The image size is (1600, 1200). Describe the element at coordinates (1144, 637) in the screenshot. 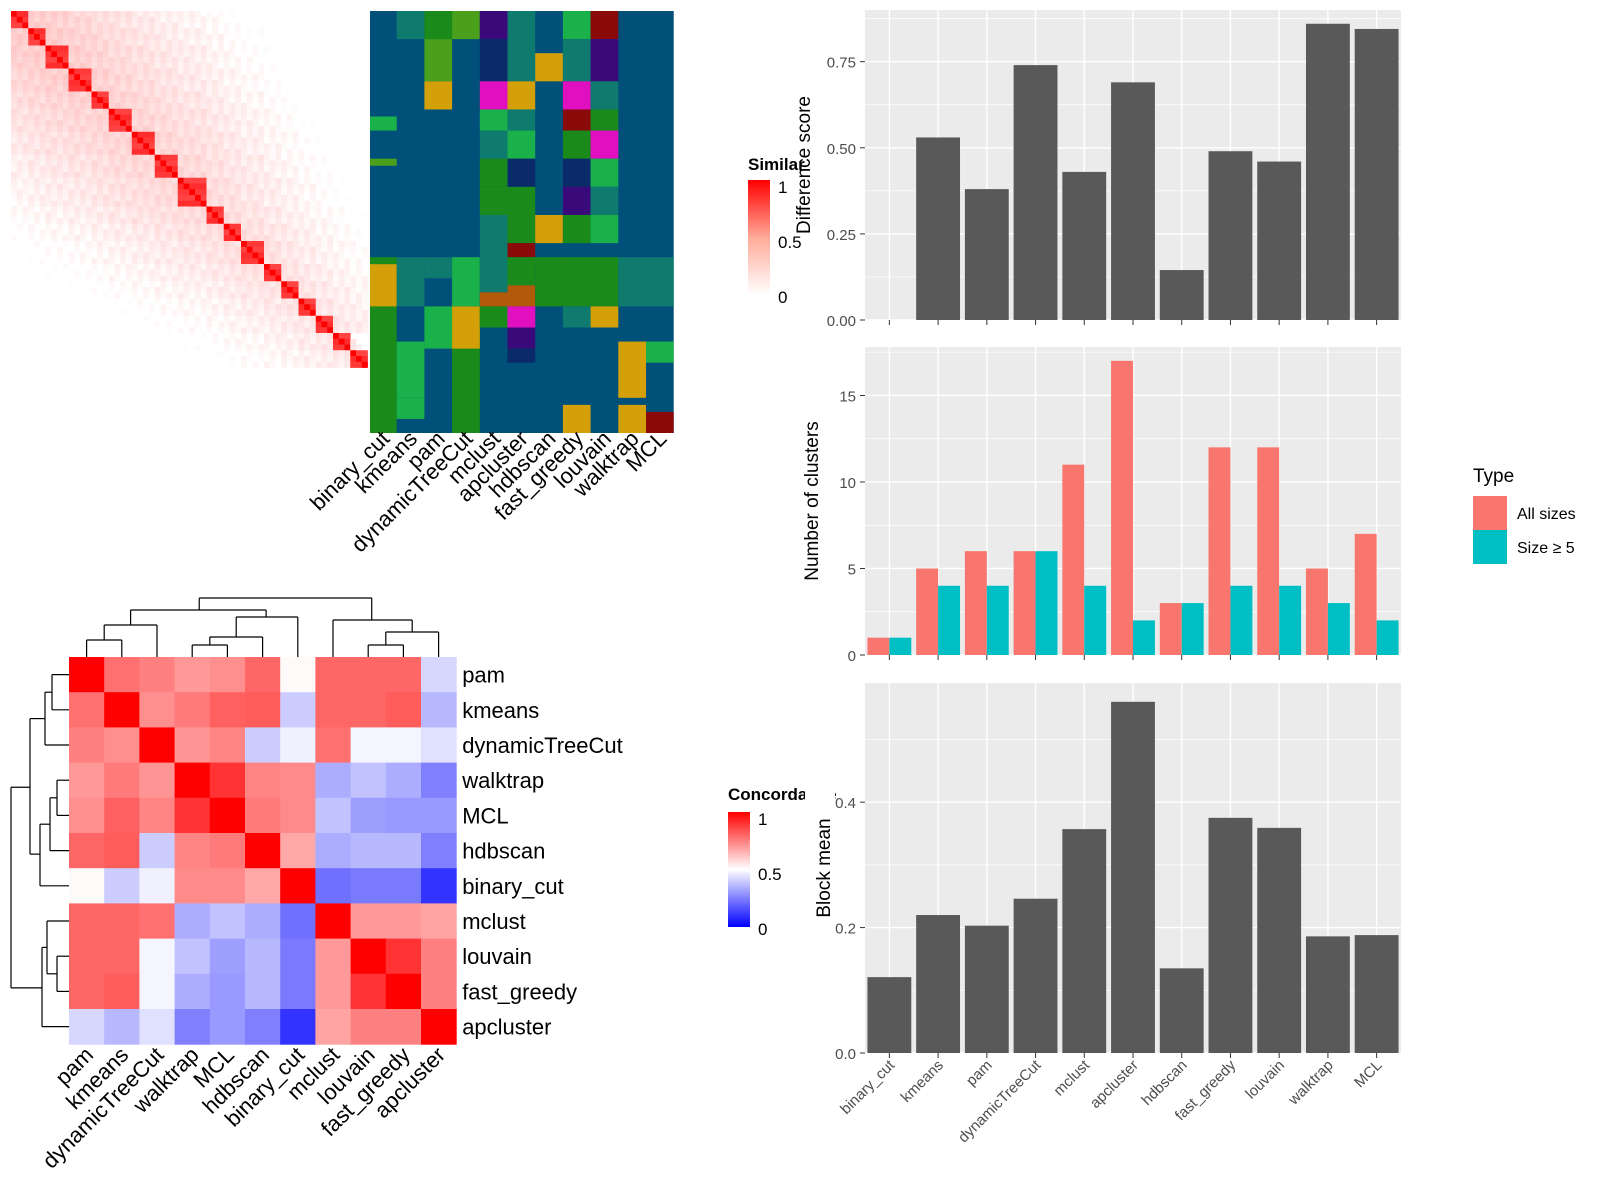

I see `size-ge5-bar` at that location.